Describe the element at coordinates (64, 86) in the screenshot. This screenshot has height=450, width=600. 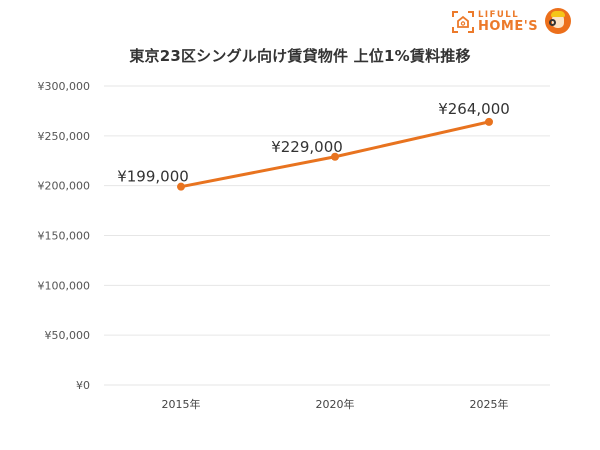
I see `y-tick-label: ¥300,000` at that location.